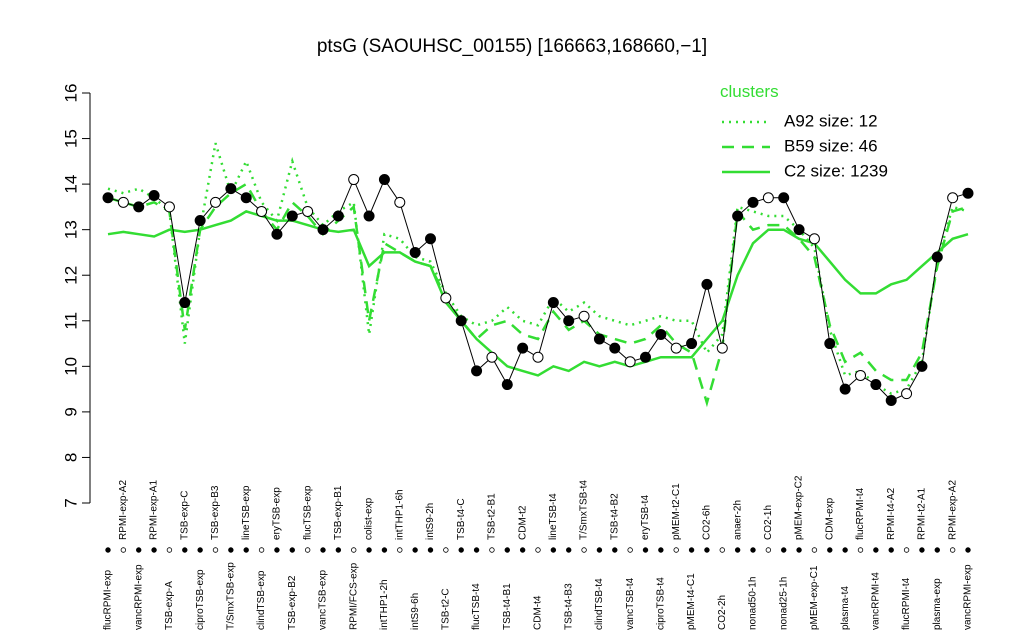 This screenshot has width=1024, height=640. What do you see at coordinates (722, 612) in the screenshot?
I see `x-tick-label: CO2-2h` at bounding box center [722, 612].